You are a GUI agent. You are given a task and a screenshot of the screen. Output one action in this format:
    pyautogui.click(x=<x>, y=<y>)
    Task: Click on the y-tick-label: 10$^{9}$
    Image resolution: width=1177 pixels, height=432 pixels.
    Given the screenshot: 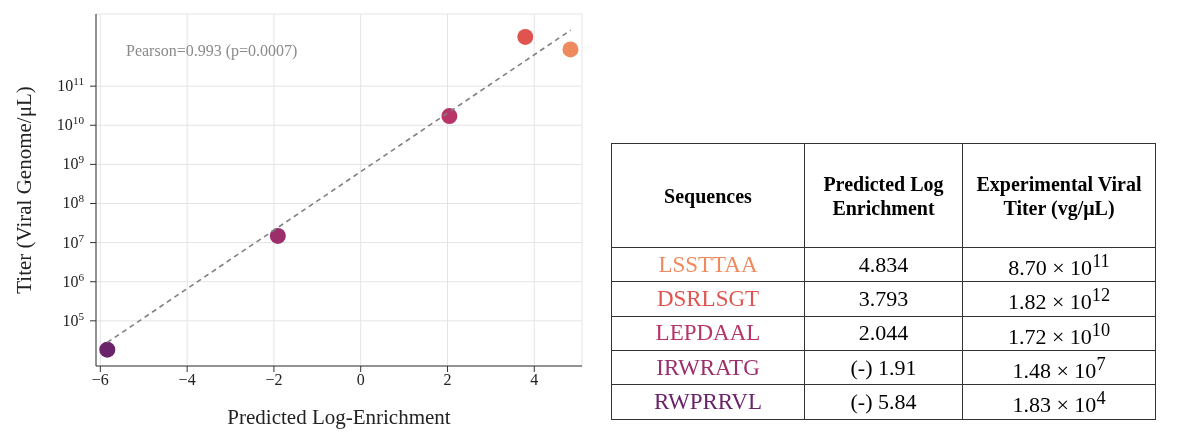 What is the action you would take?
    pyautogui.click(x=73, y=163)
    